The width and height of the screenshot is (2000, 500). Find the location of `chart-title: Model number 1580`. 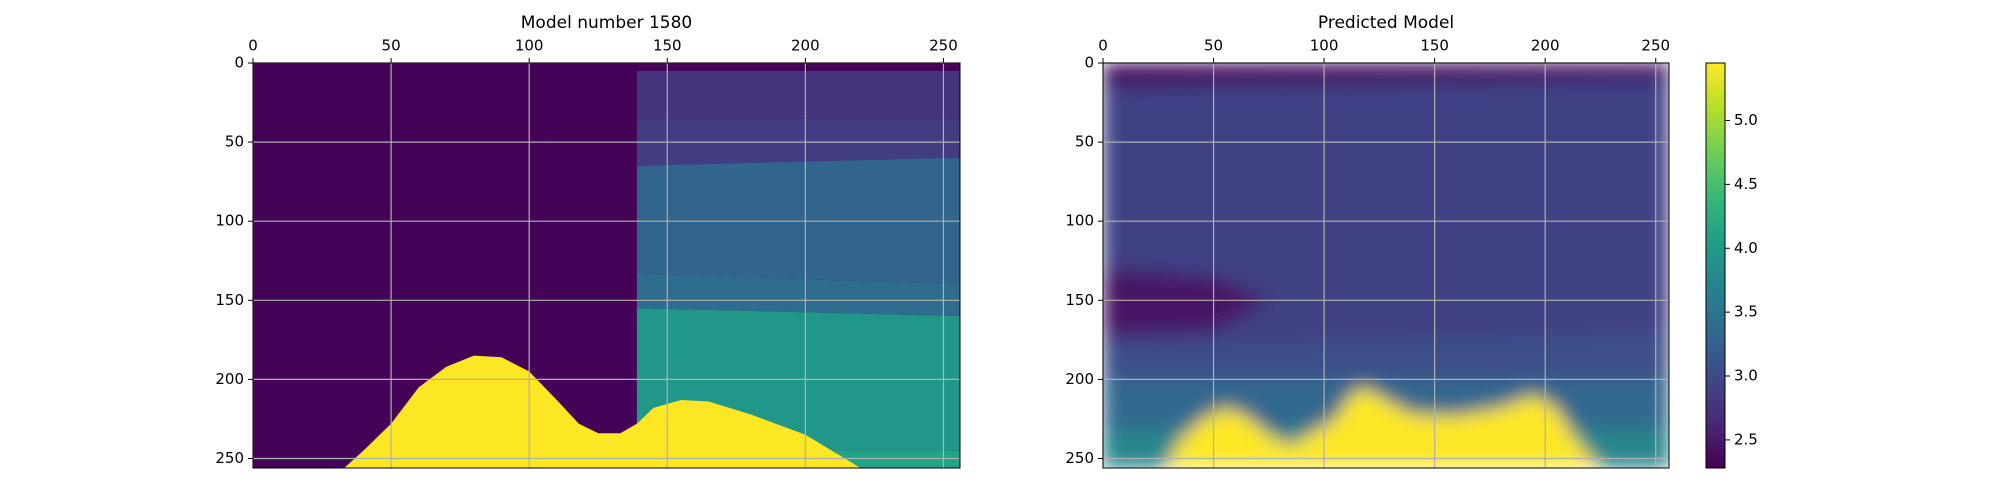

chart-title: Model number 1580 is located at coordinates (606, 23).